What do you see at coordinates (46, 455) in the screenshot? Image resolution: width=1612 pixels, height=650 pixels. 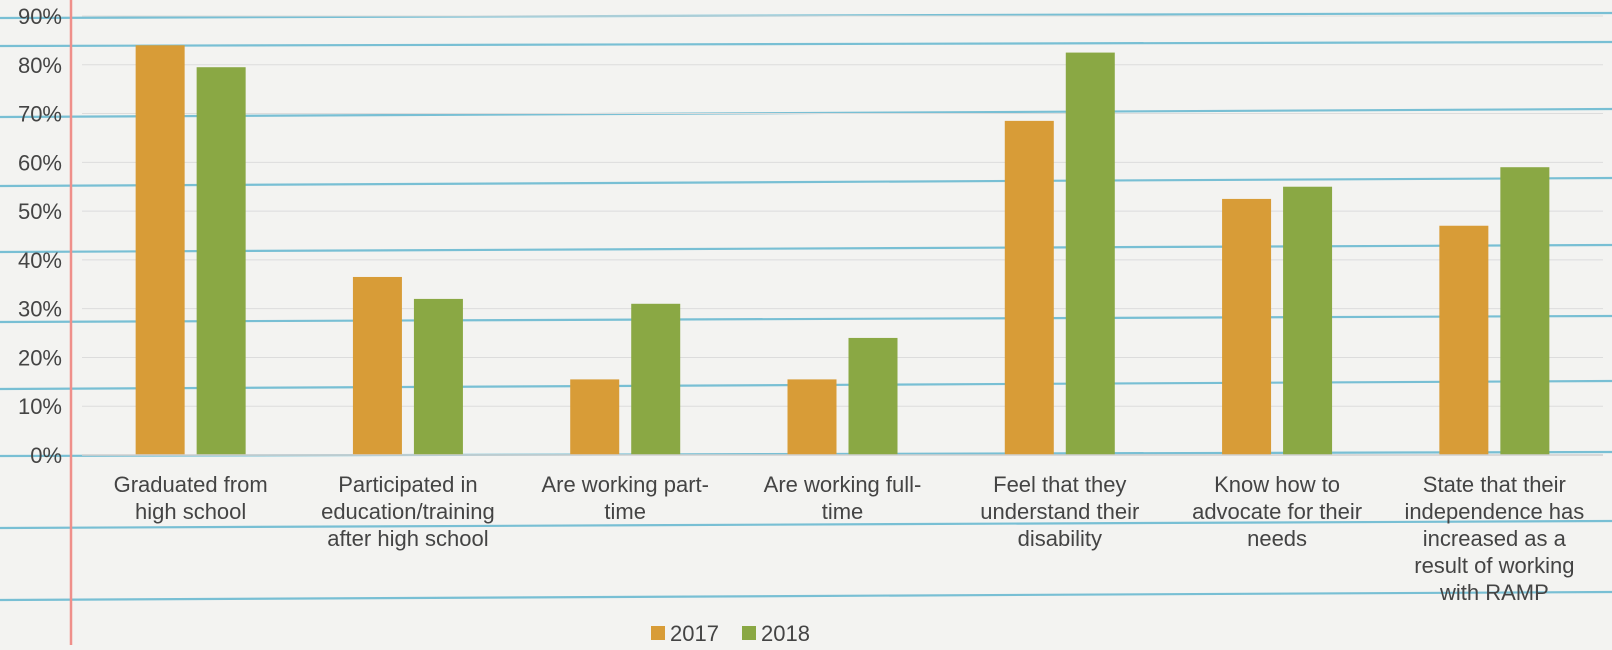 I see `y-tick-label: 0%` at bounding box center [46, 455].